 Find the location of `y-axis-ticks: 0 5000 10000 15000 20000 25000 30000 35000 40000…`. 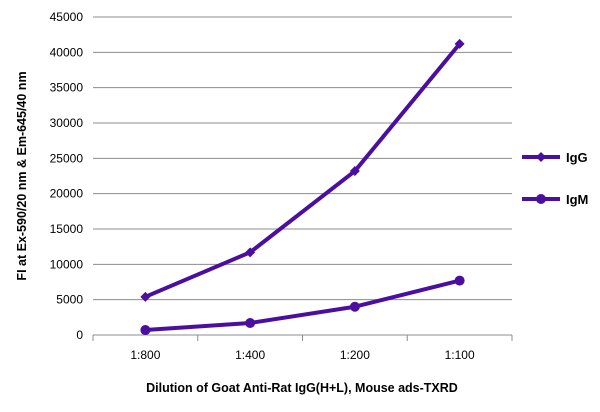

y-axis-ticks: 0 5000 10000 15000 20000 25000 30000 35000 40000… is located at coordinates (67, 176).